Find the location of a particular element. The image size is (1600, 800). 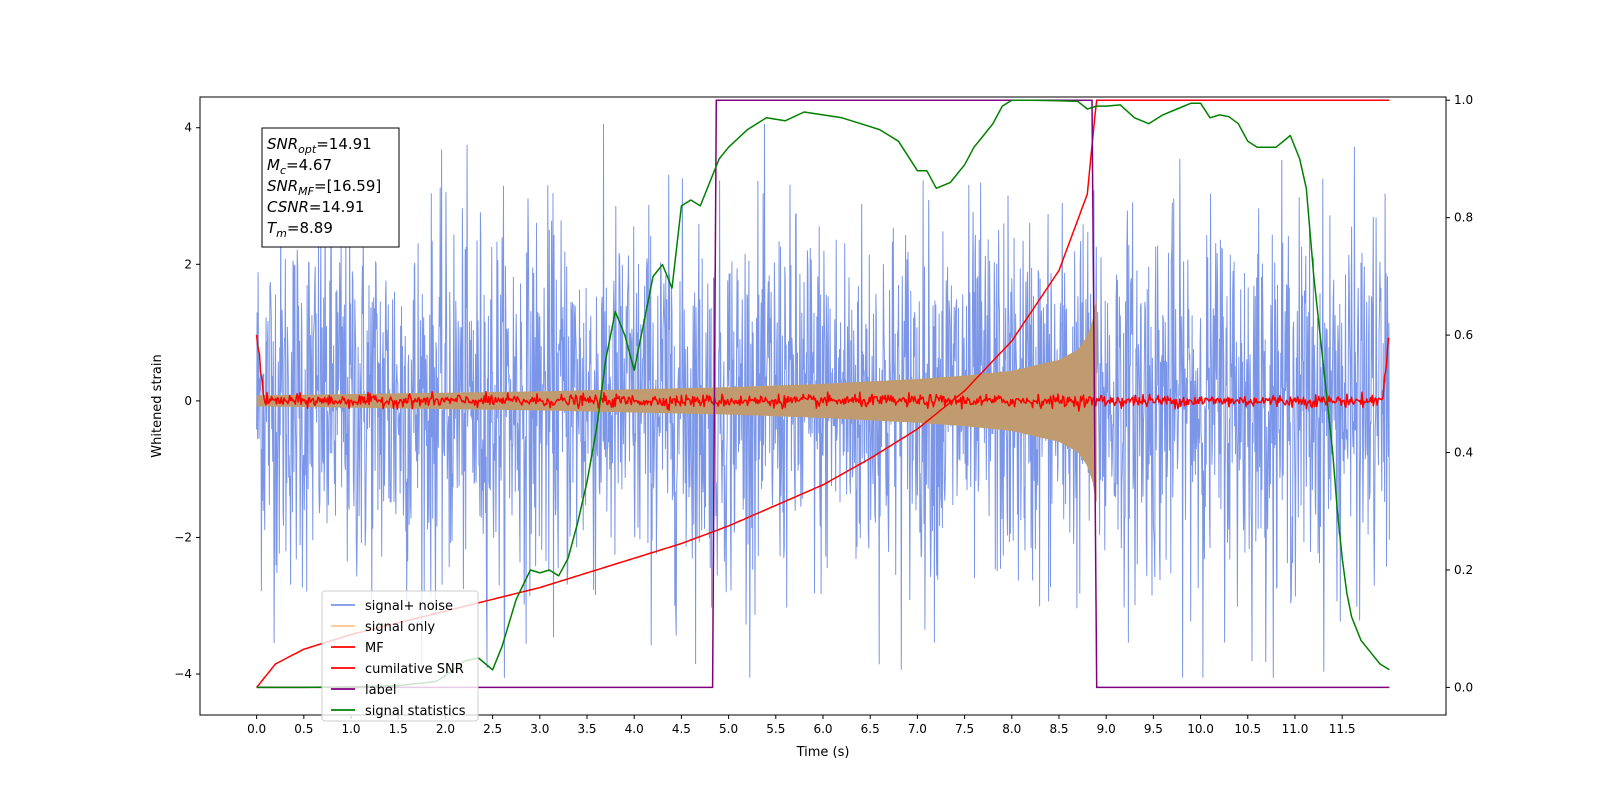

y2-tick-label: 0.6 is located at coordinates (1463, 335).